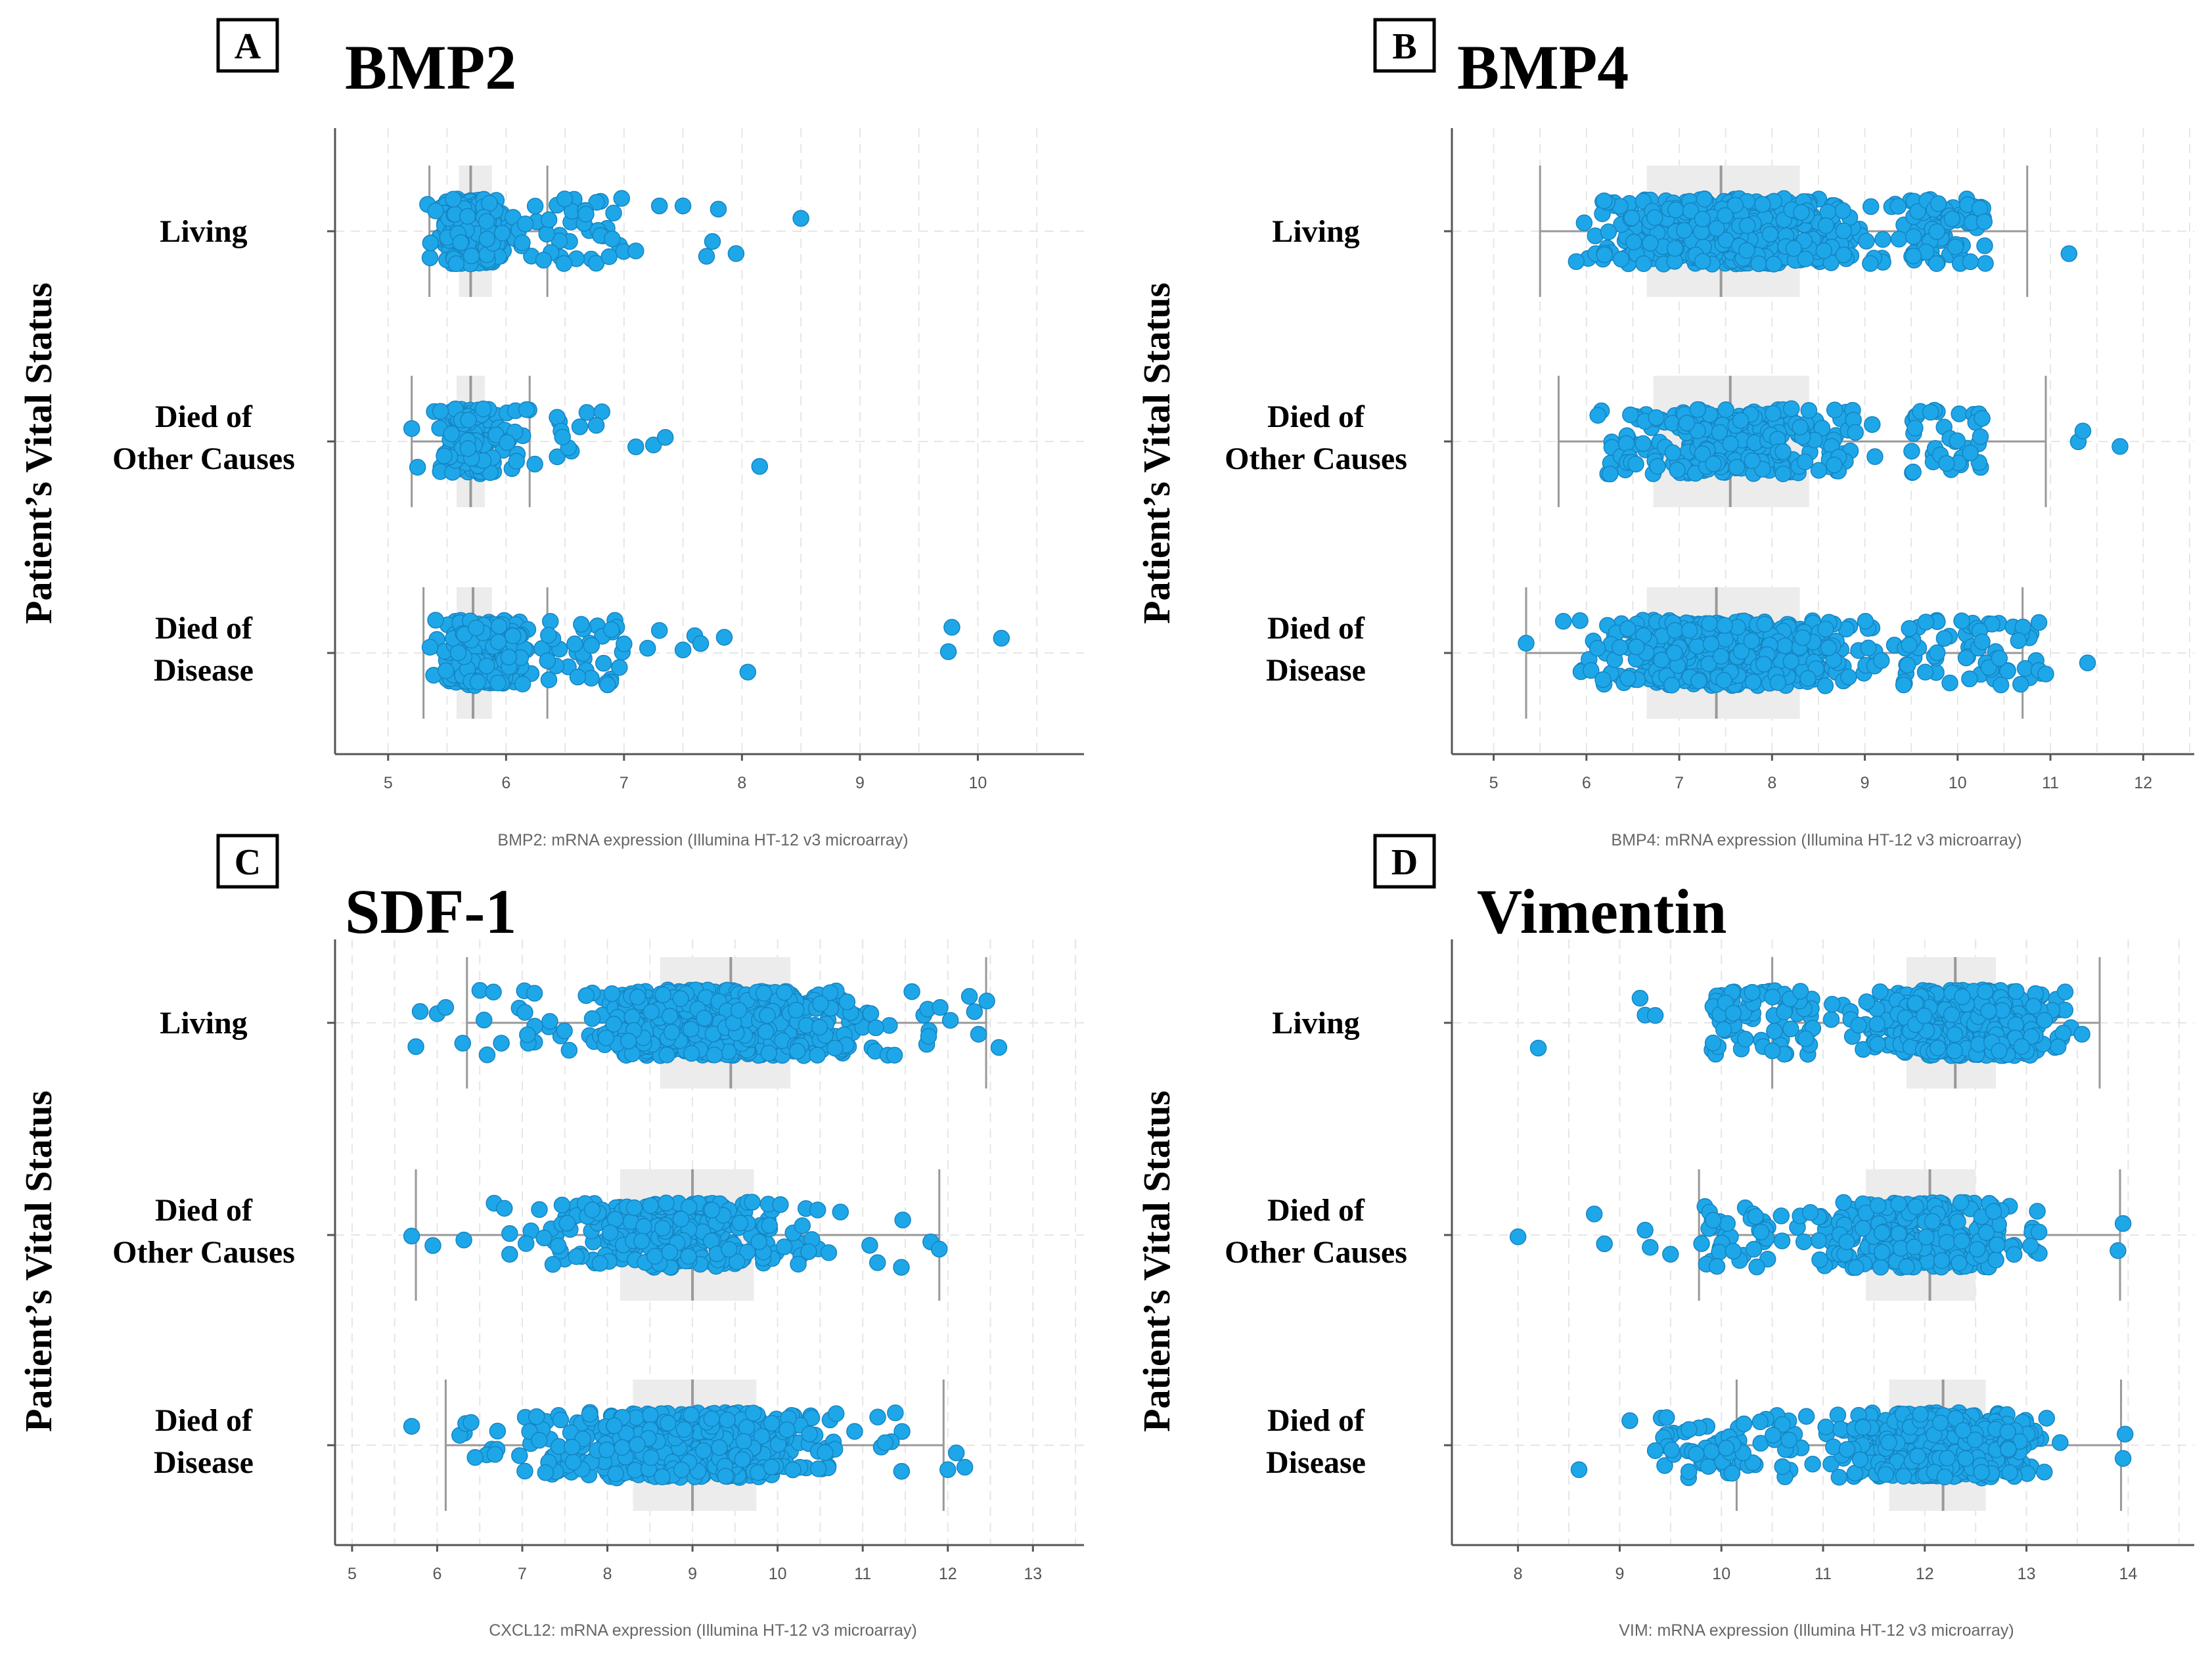 This screenshot has height=1662, width=2212. I want to click on chart-title: SDF-1, so click(430, 911).